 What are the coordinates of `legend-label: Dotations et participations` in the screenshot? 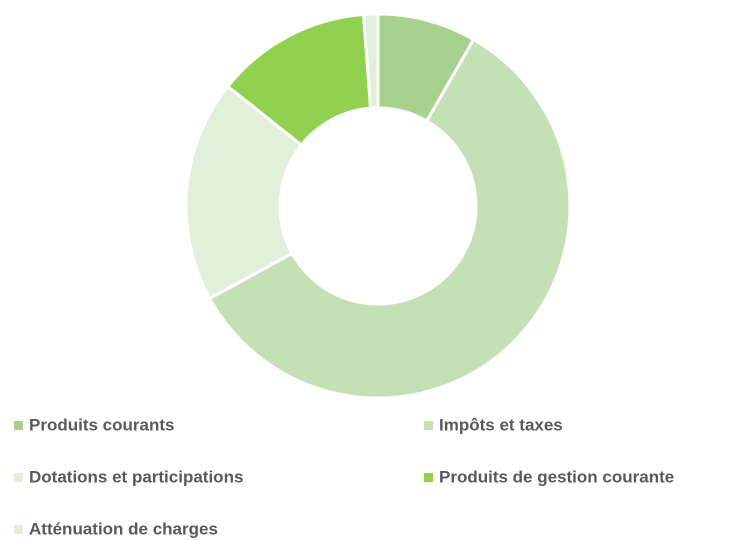 It's located at (136, 476).